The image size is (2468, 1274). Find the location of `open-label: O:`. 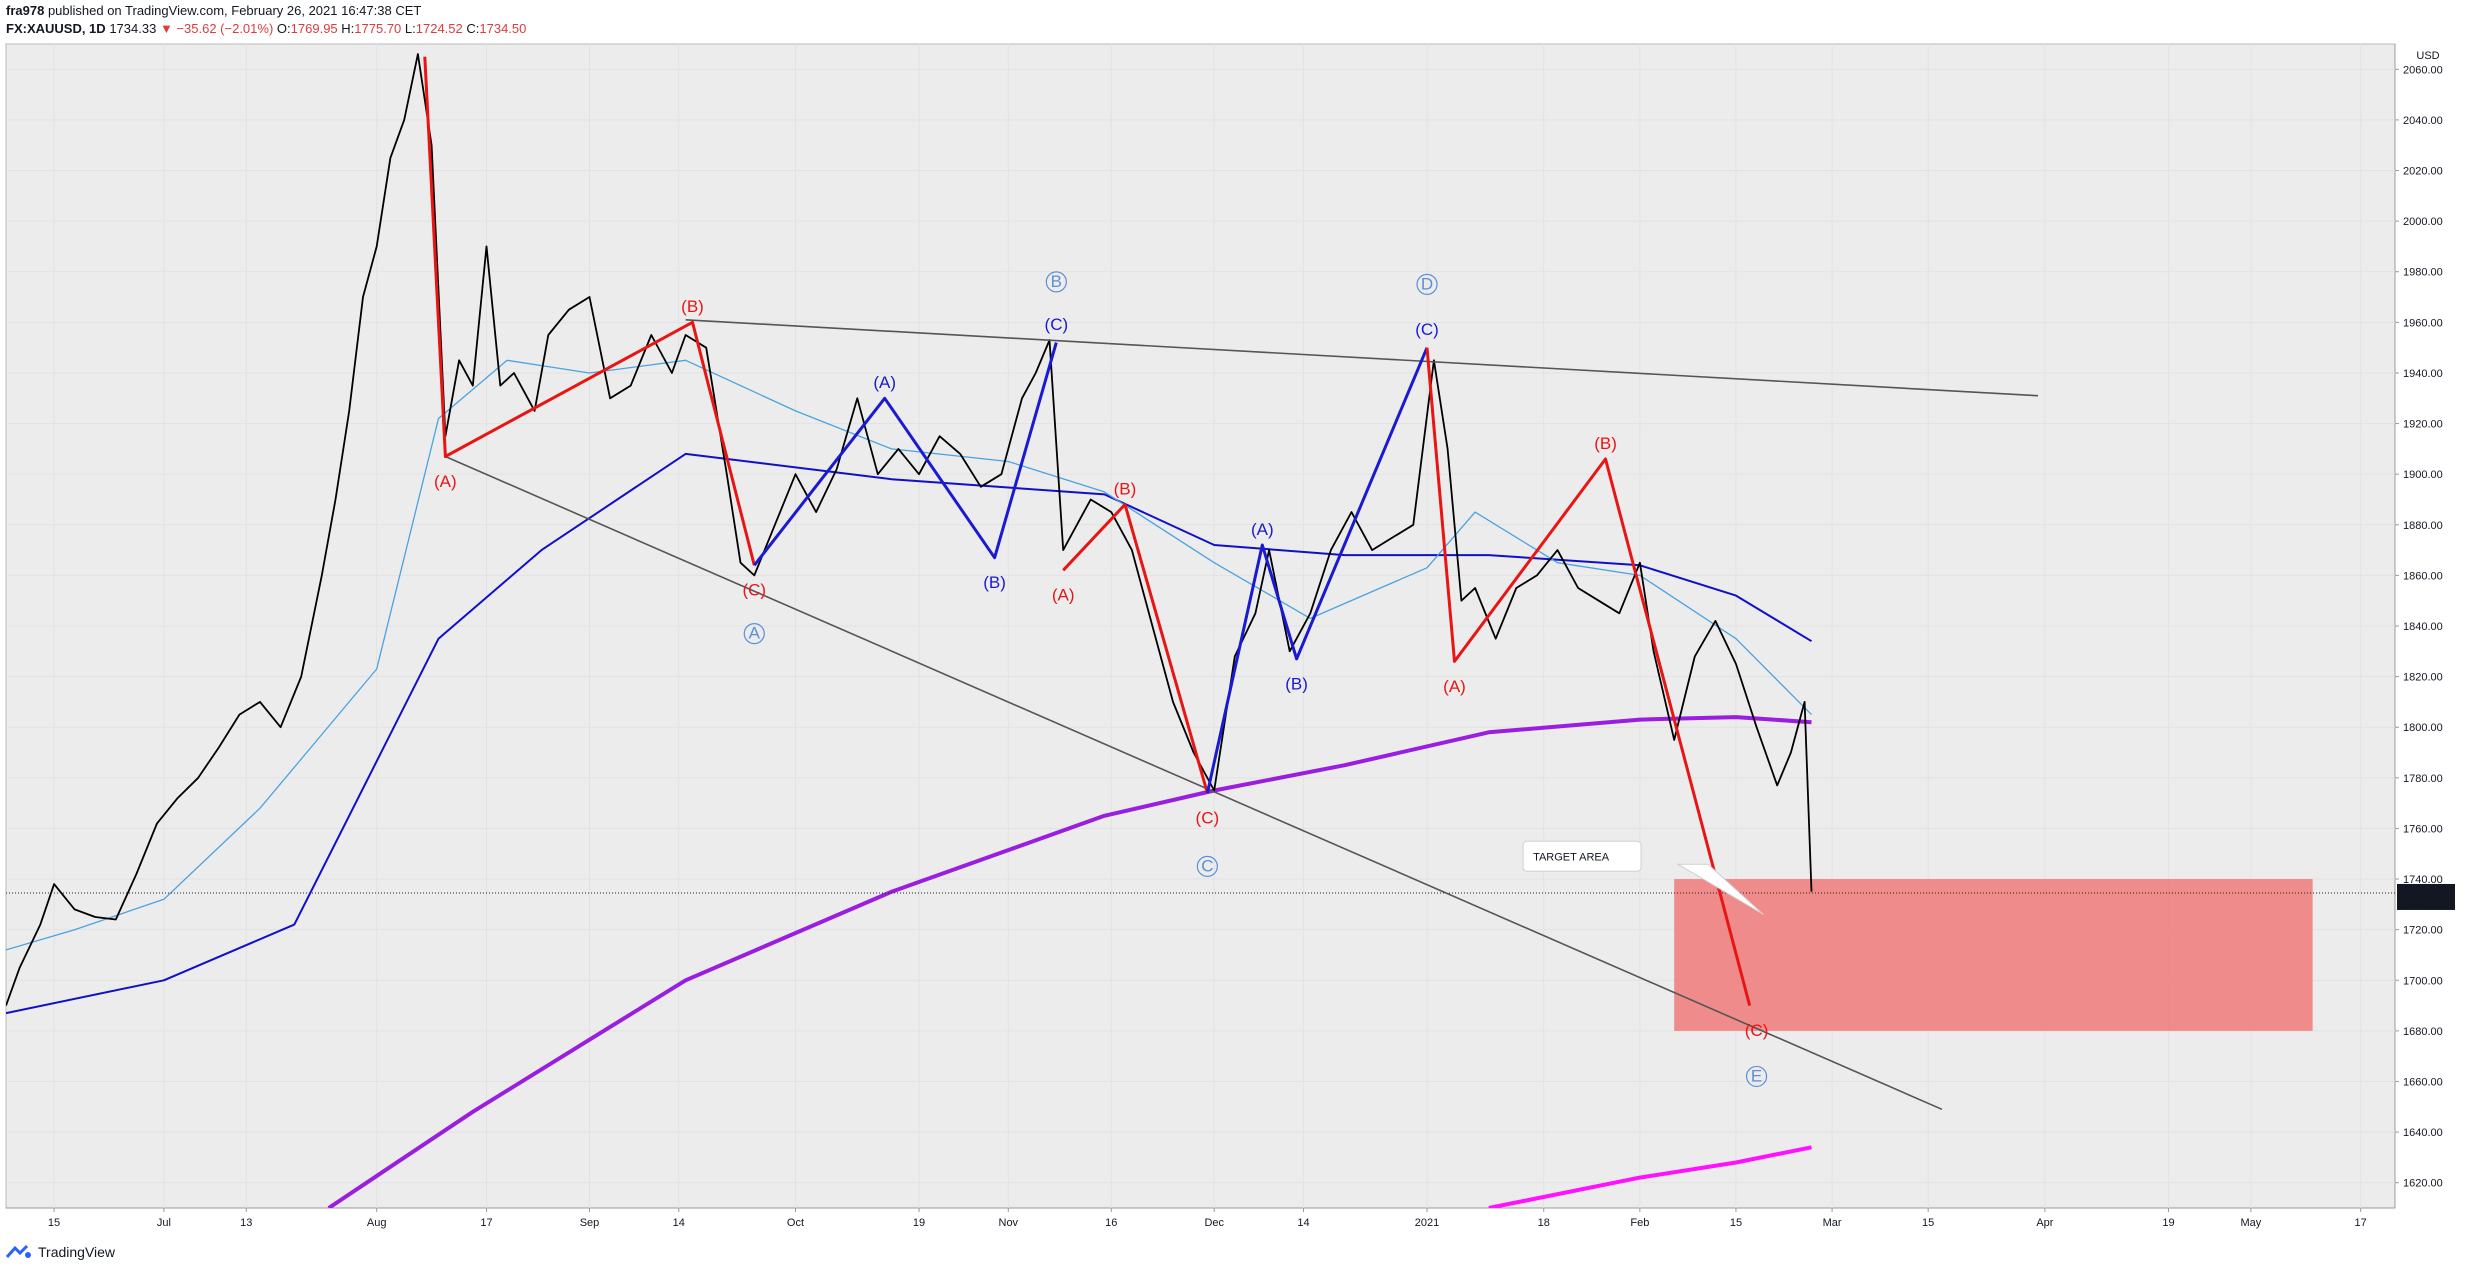

open-label: O: is located at coordinates (283, 28).